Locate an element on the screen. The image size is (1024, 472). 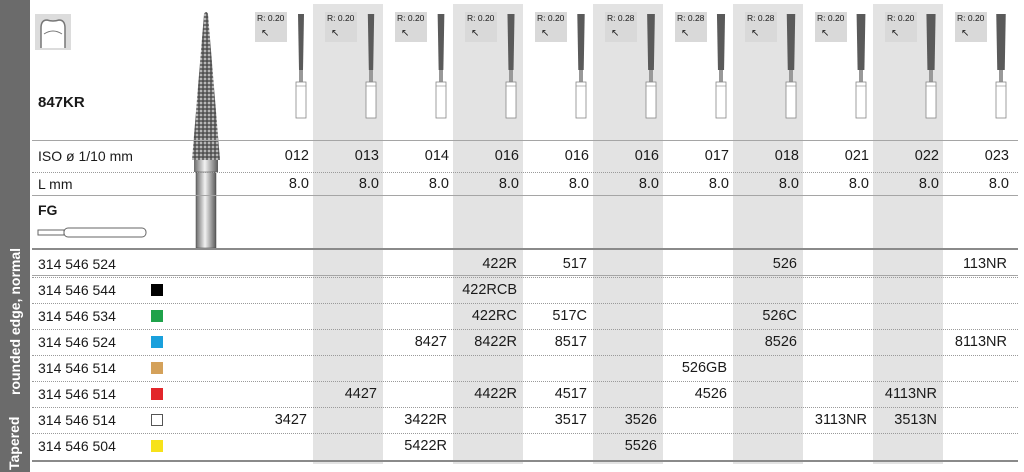
article-number: 3427 is located at coordinates (290, 420).